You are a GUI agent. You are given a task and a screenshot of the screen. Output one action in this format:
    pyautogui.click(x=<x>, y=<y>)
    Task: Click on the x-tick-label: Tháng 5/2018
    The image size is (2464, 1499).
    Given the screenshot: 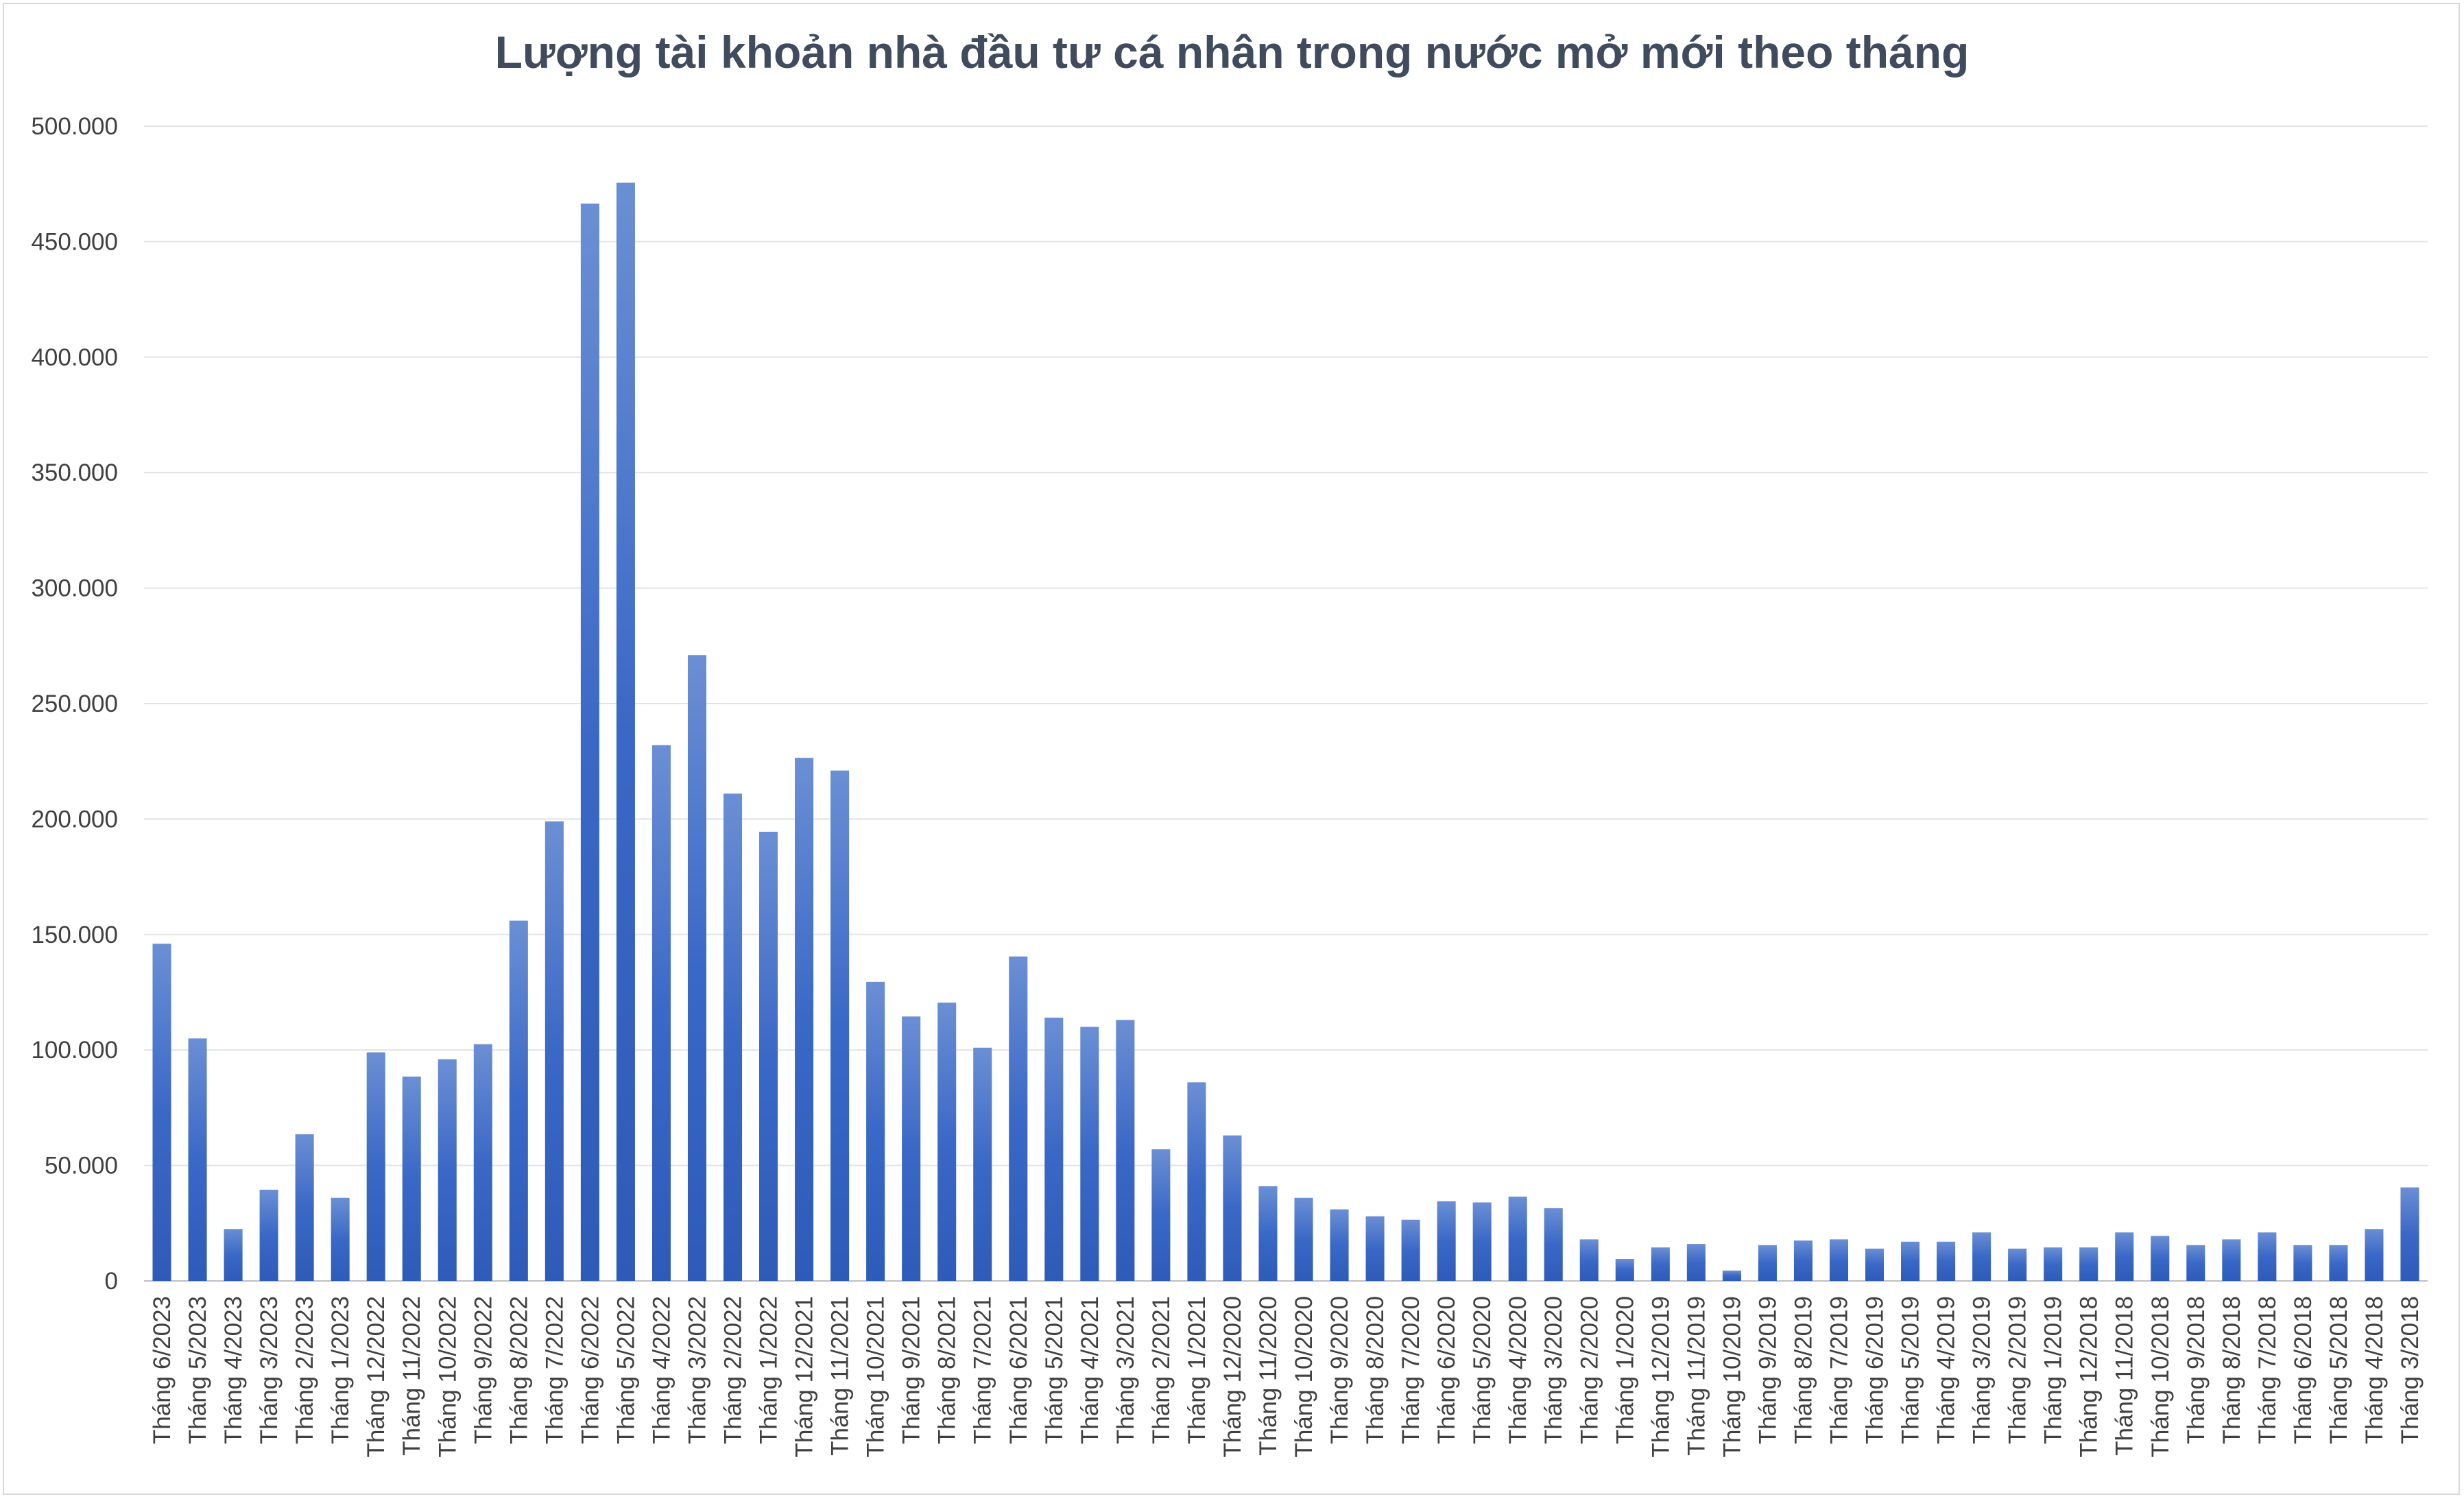 What is the action you would take?
    pyautogui.click(x=2338, y=1370)
    